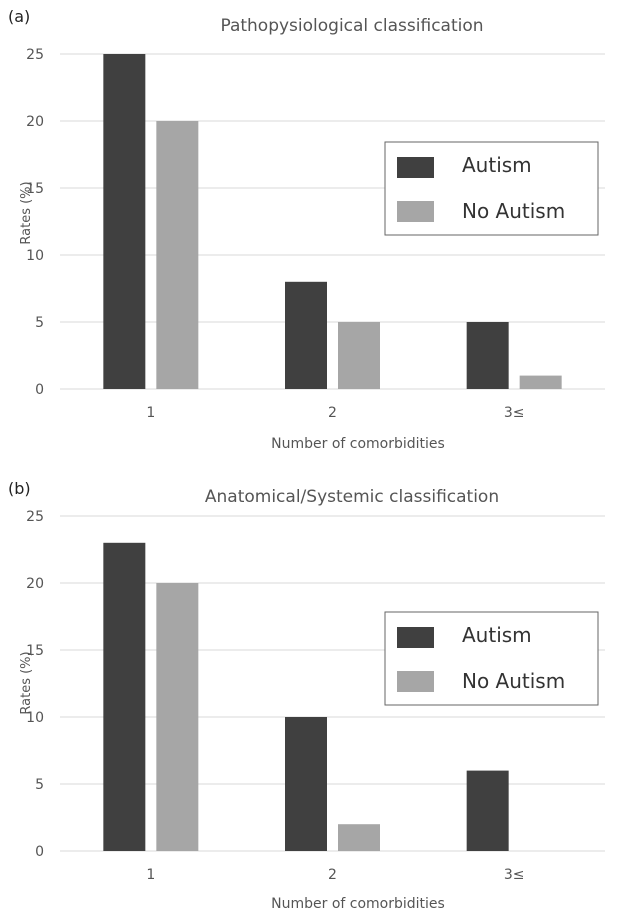  I want to click on panel-b-y-tick-label: 15, so click(35, 651).